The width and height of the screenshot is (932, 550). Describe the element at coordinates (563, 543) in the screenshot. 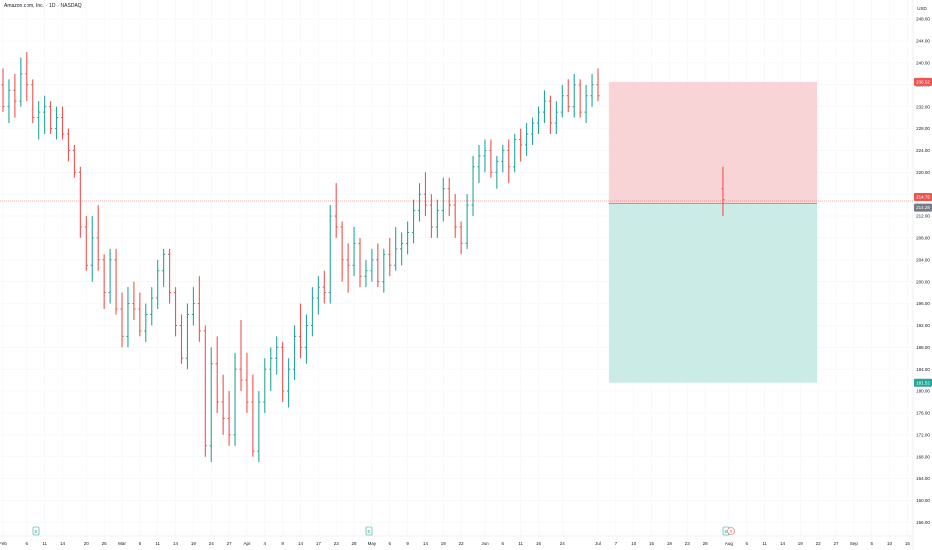

I see `time-tick-label: 24` at that location.